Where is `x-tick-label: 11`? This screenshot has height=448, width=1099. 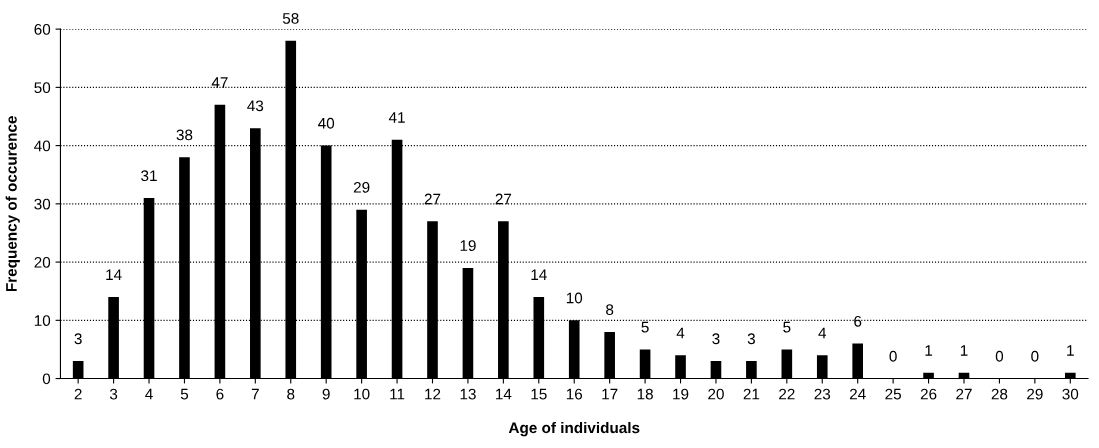 x-tick-label: 11 is located at coordinates (397, 394).